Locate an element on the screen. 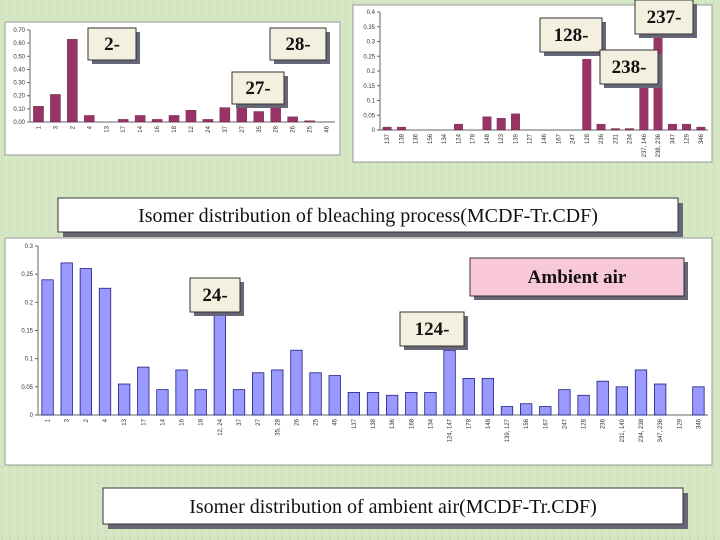 This screenshot has height=540, width=720. annotation: 27- is located at coordinates (257, 88).